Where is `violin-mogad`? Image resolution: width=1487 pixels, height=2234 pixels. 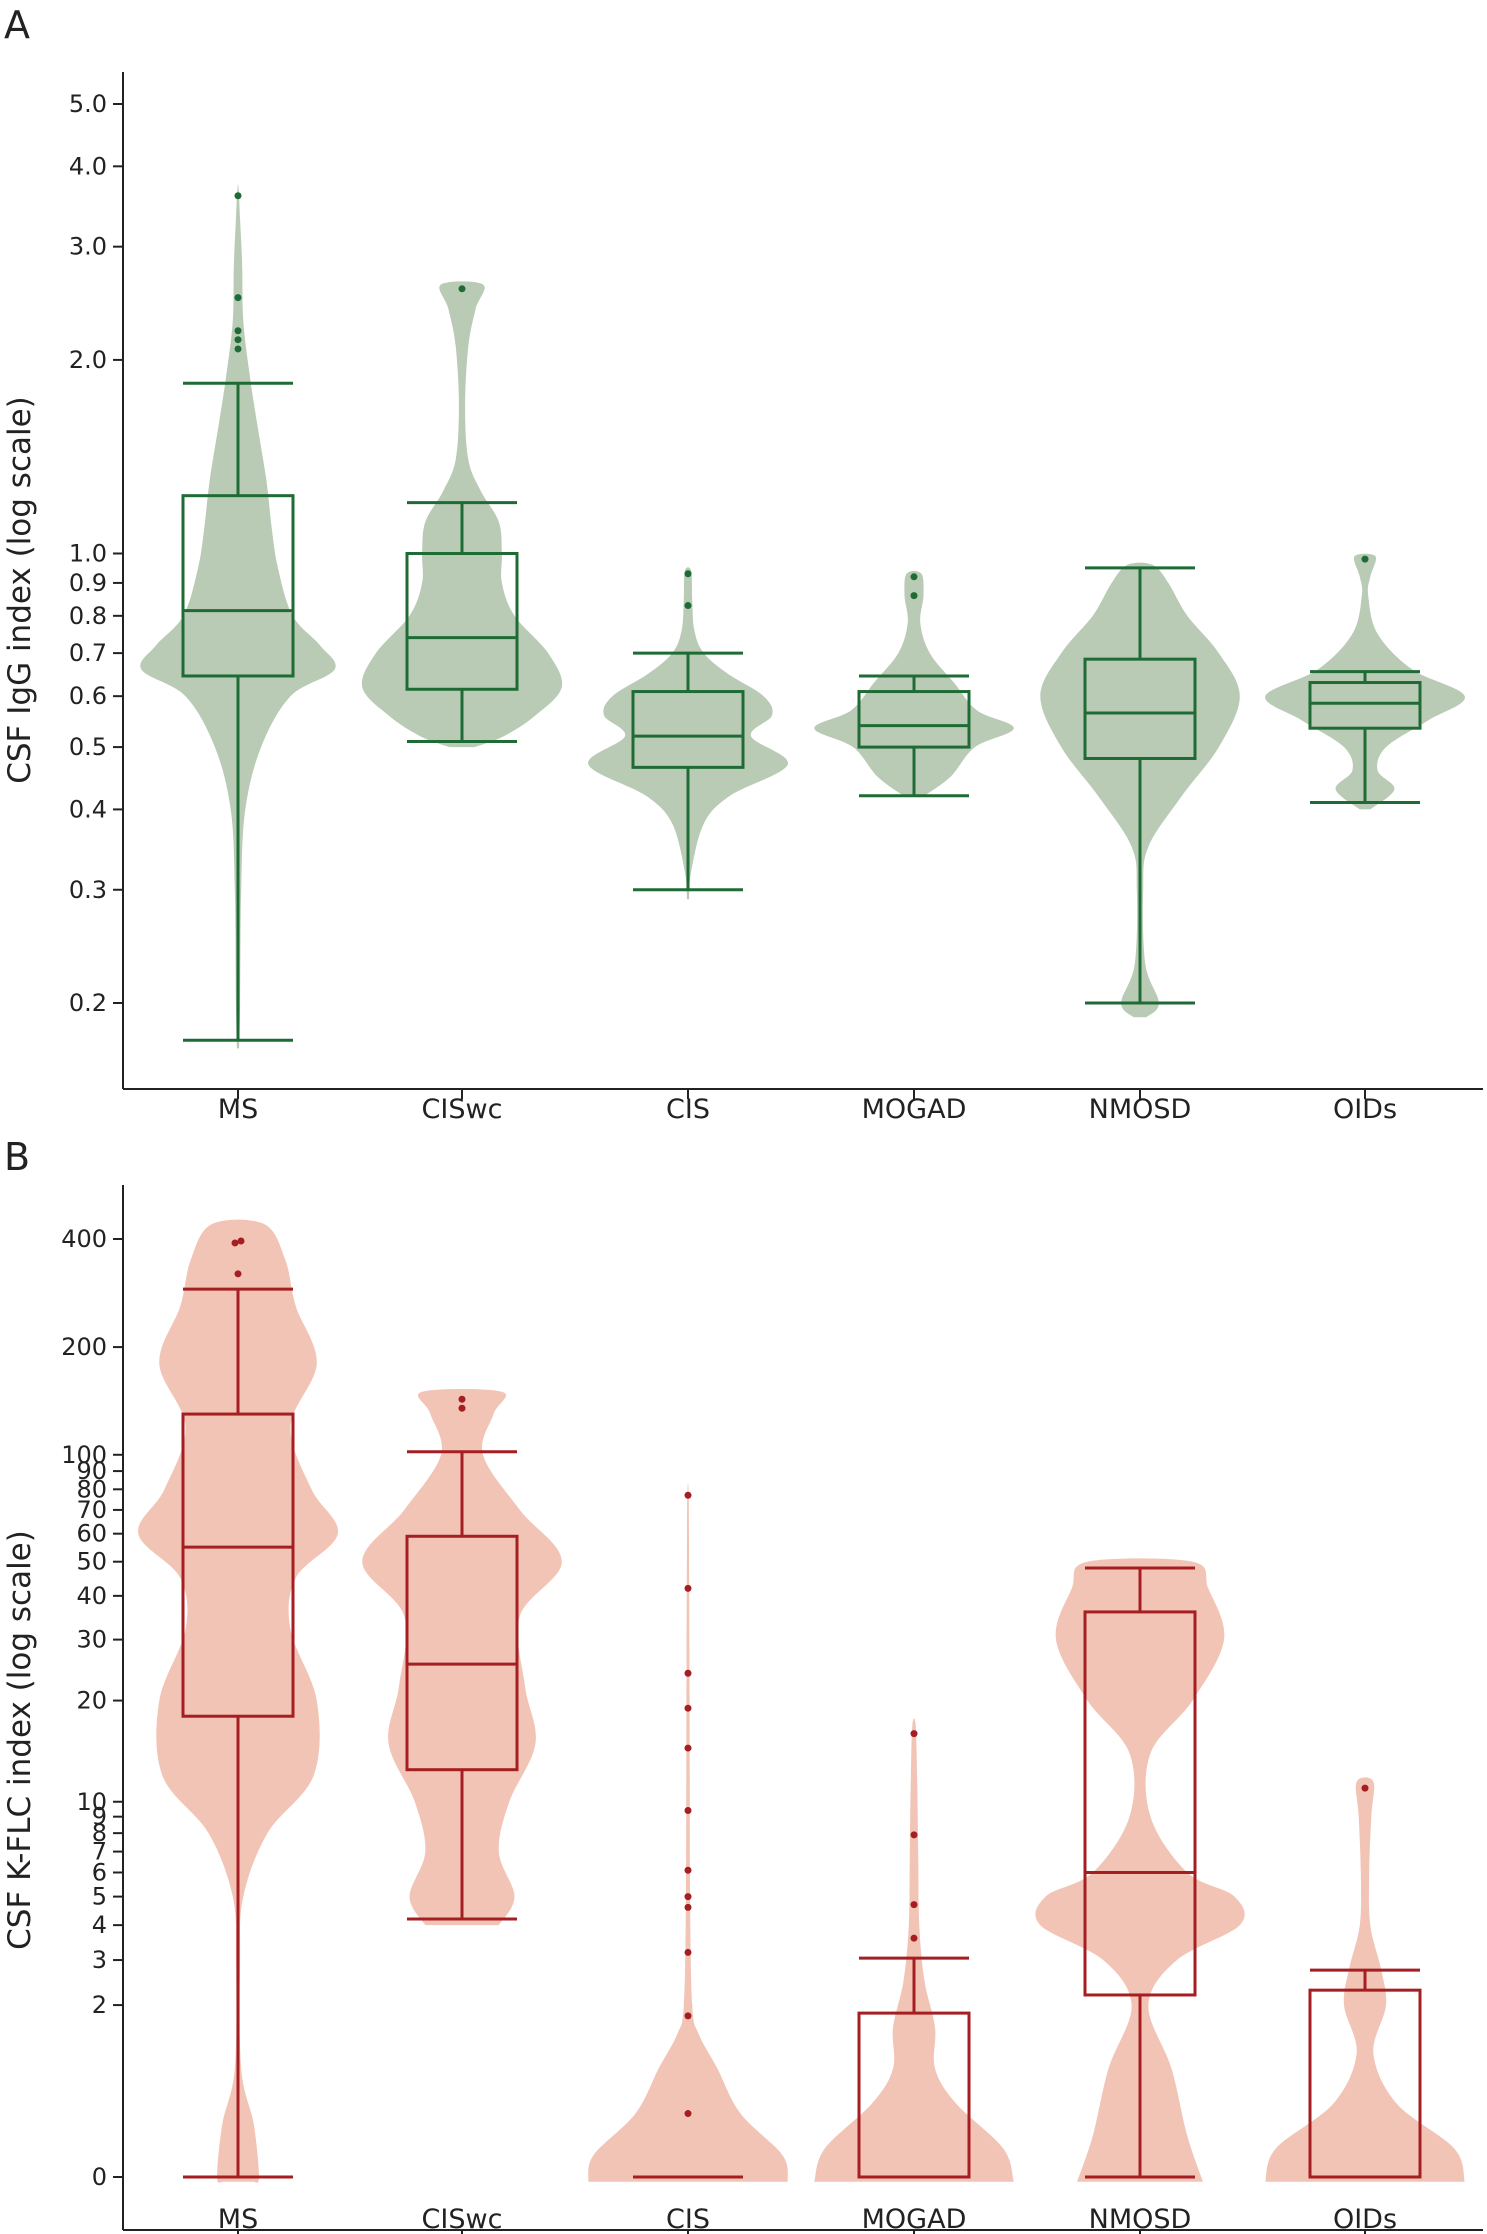 violin-mogad is located at coordinates (914, 1950).